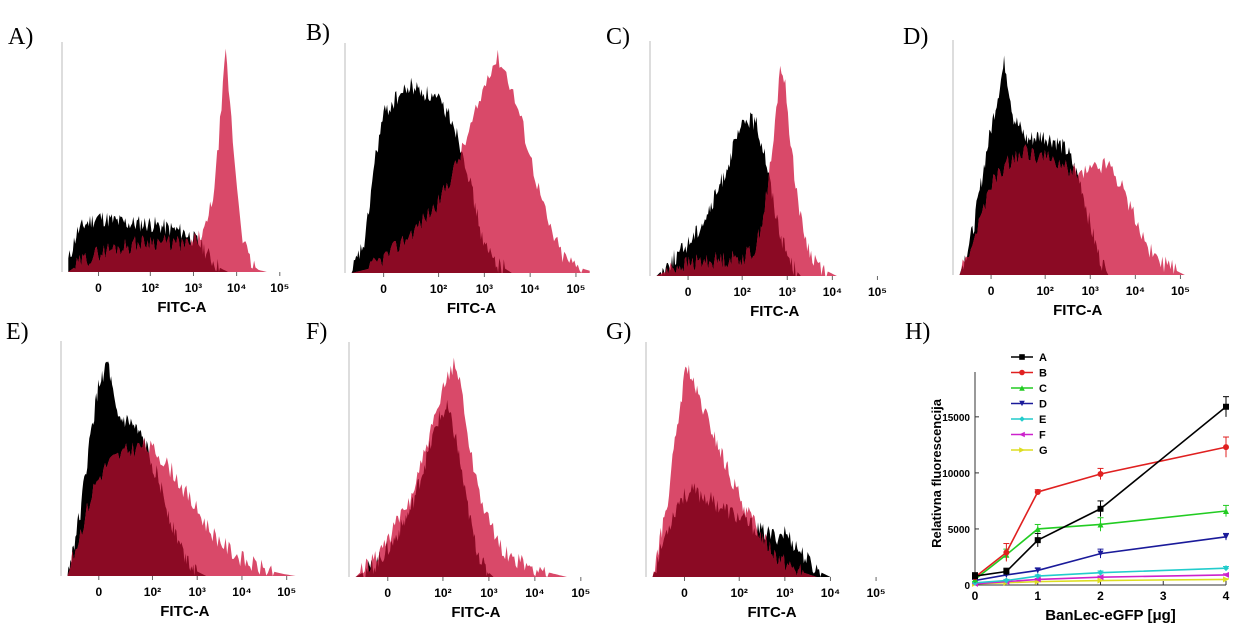 The image size is (1247, 624). What do you see at coordinates (20, 37) in the screenshot?
I see `panel-label: A)` at bounding box center [20, 37].